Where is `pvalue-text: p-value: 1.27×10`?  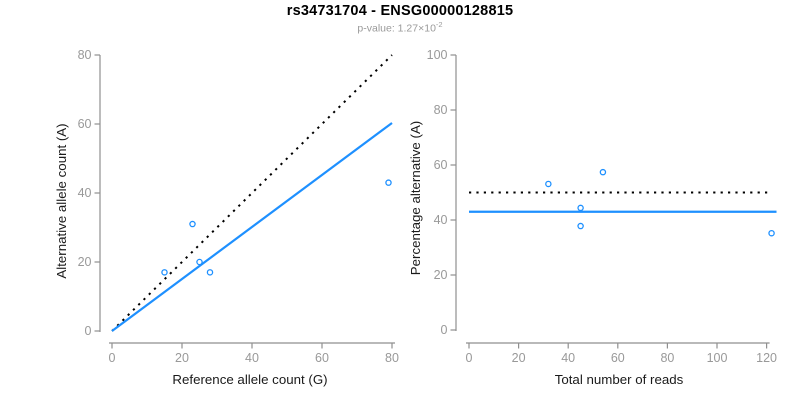
pvalue-text: p-value: 1.27×10 is located at coordinates (396, 28).